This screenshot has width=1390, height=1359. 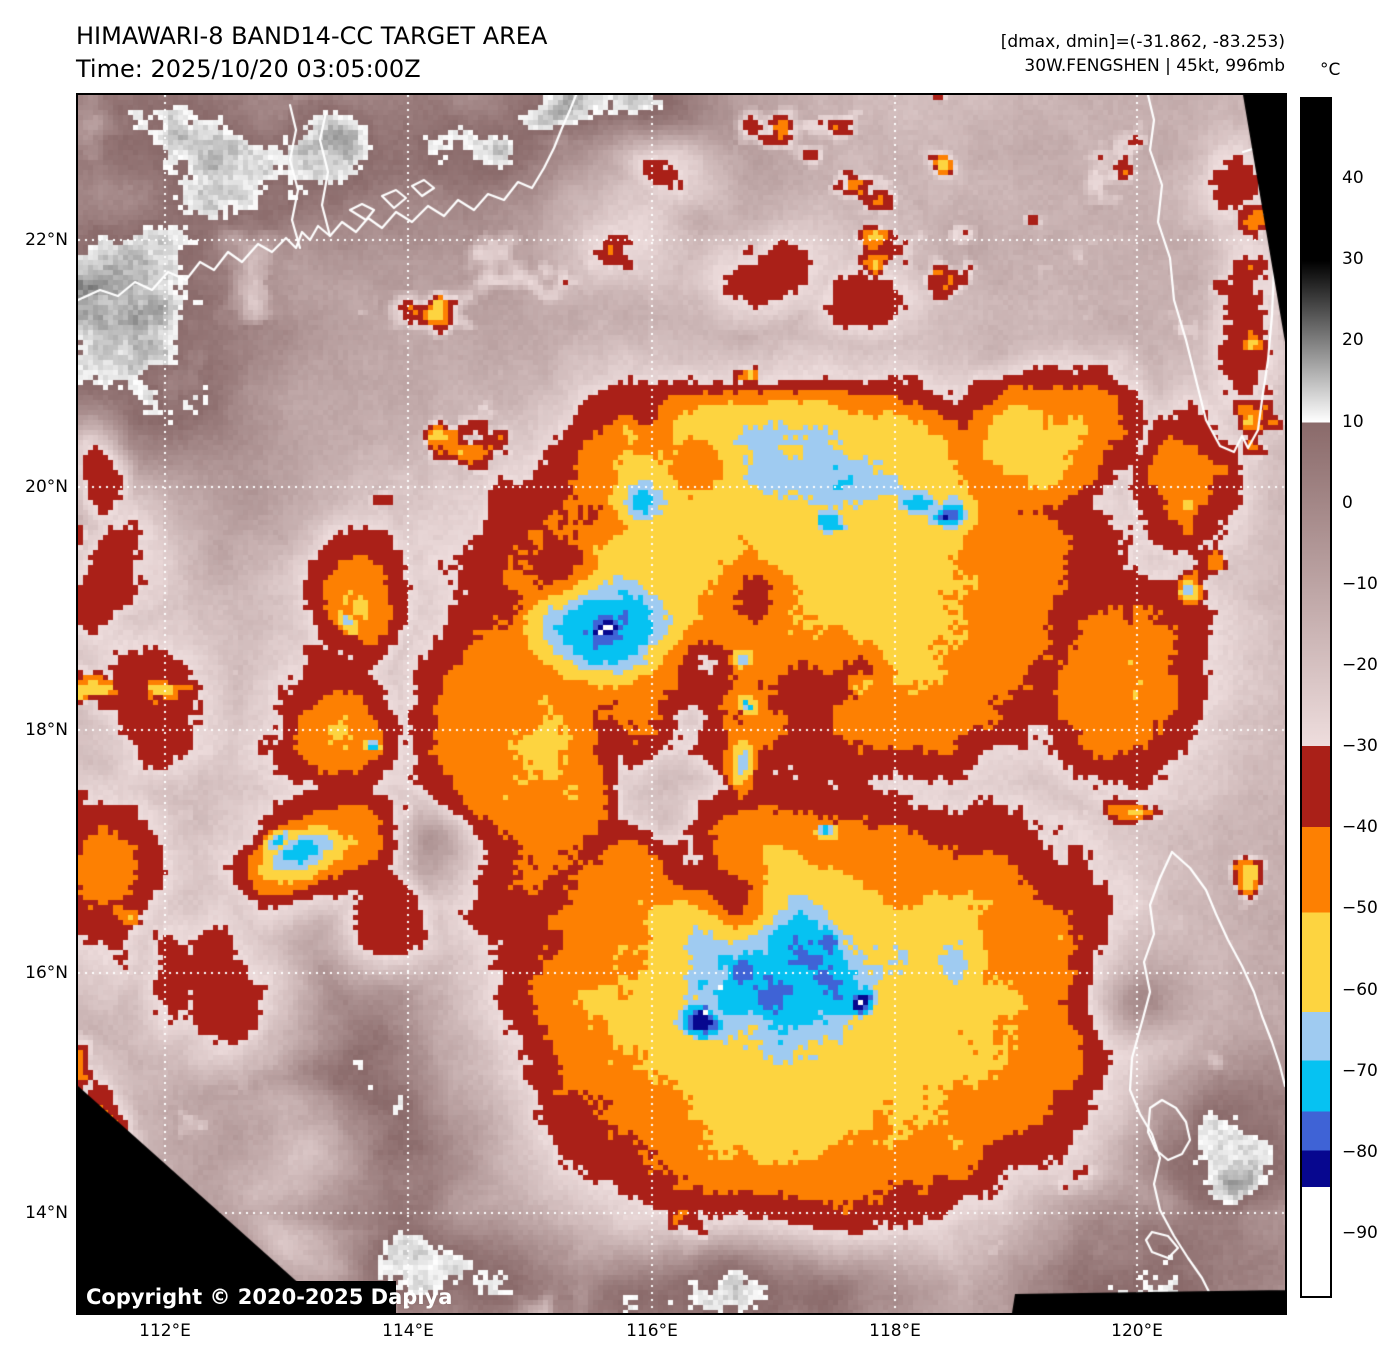 I want to click on storm-intensity-readout: 30W.FENGSHEN | 45kt, 996mb, so click(x=1154, y=66).